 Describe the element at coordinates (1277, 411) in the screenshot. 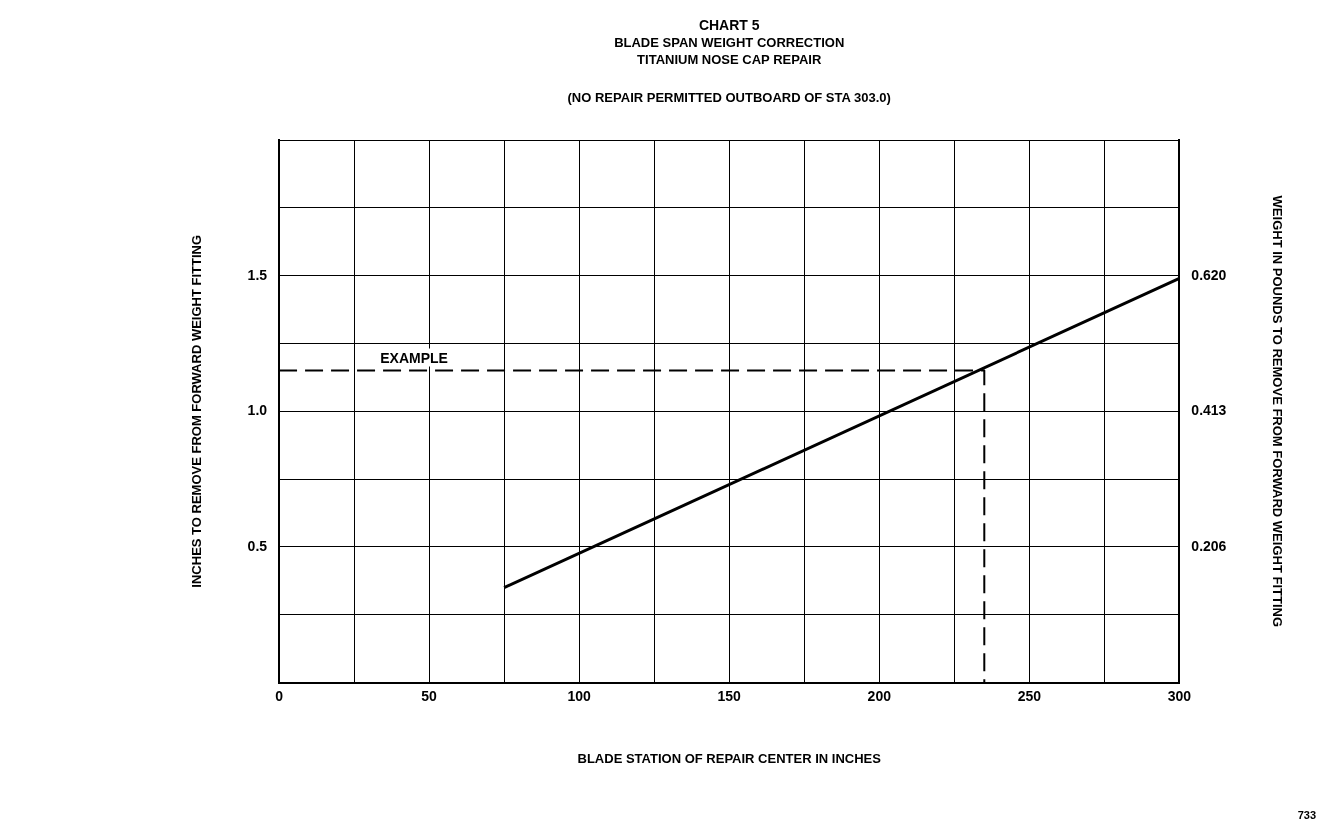

I see `y2-axis-title: WEIGHT IN POUNDS TO REMOVE FROM FORWARD WEIGHT FITTING` at that location.